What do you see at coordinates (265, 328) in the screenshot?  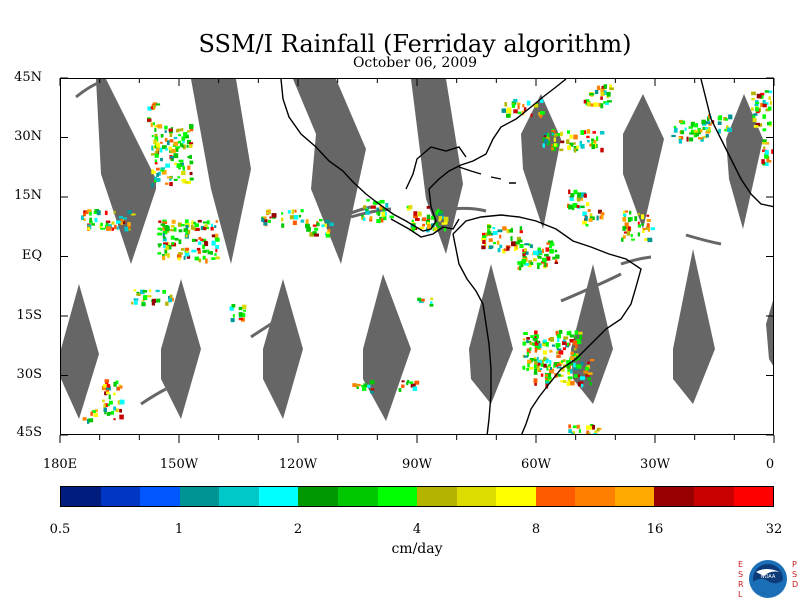 I see `swath-arc` at bounding box center [265, 328].